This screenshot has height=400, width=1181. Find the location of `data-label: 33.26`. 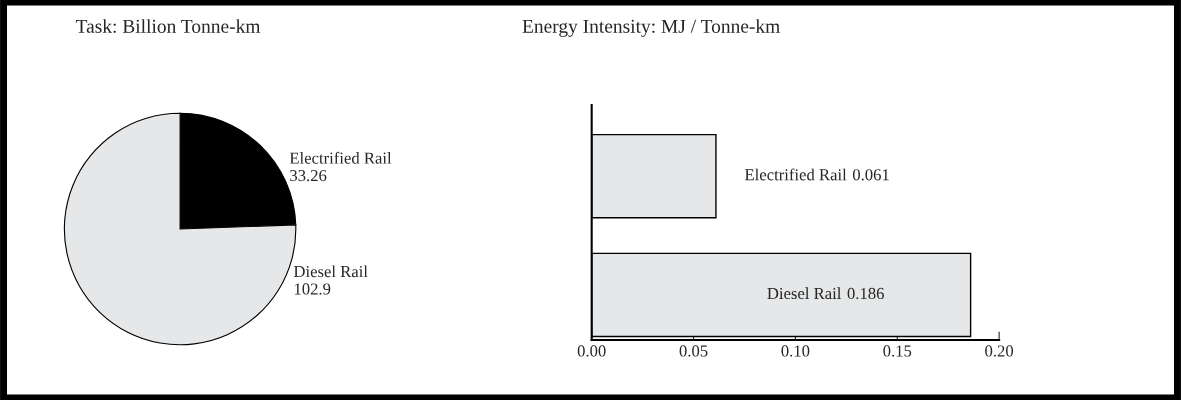

data-label: 33.26 is located at coordinates (308, 175).